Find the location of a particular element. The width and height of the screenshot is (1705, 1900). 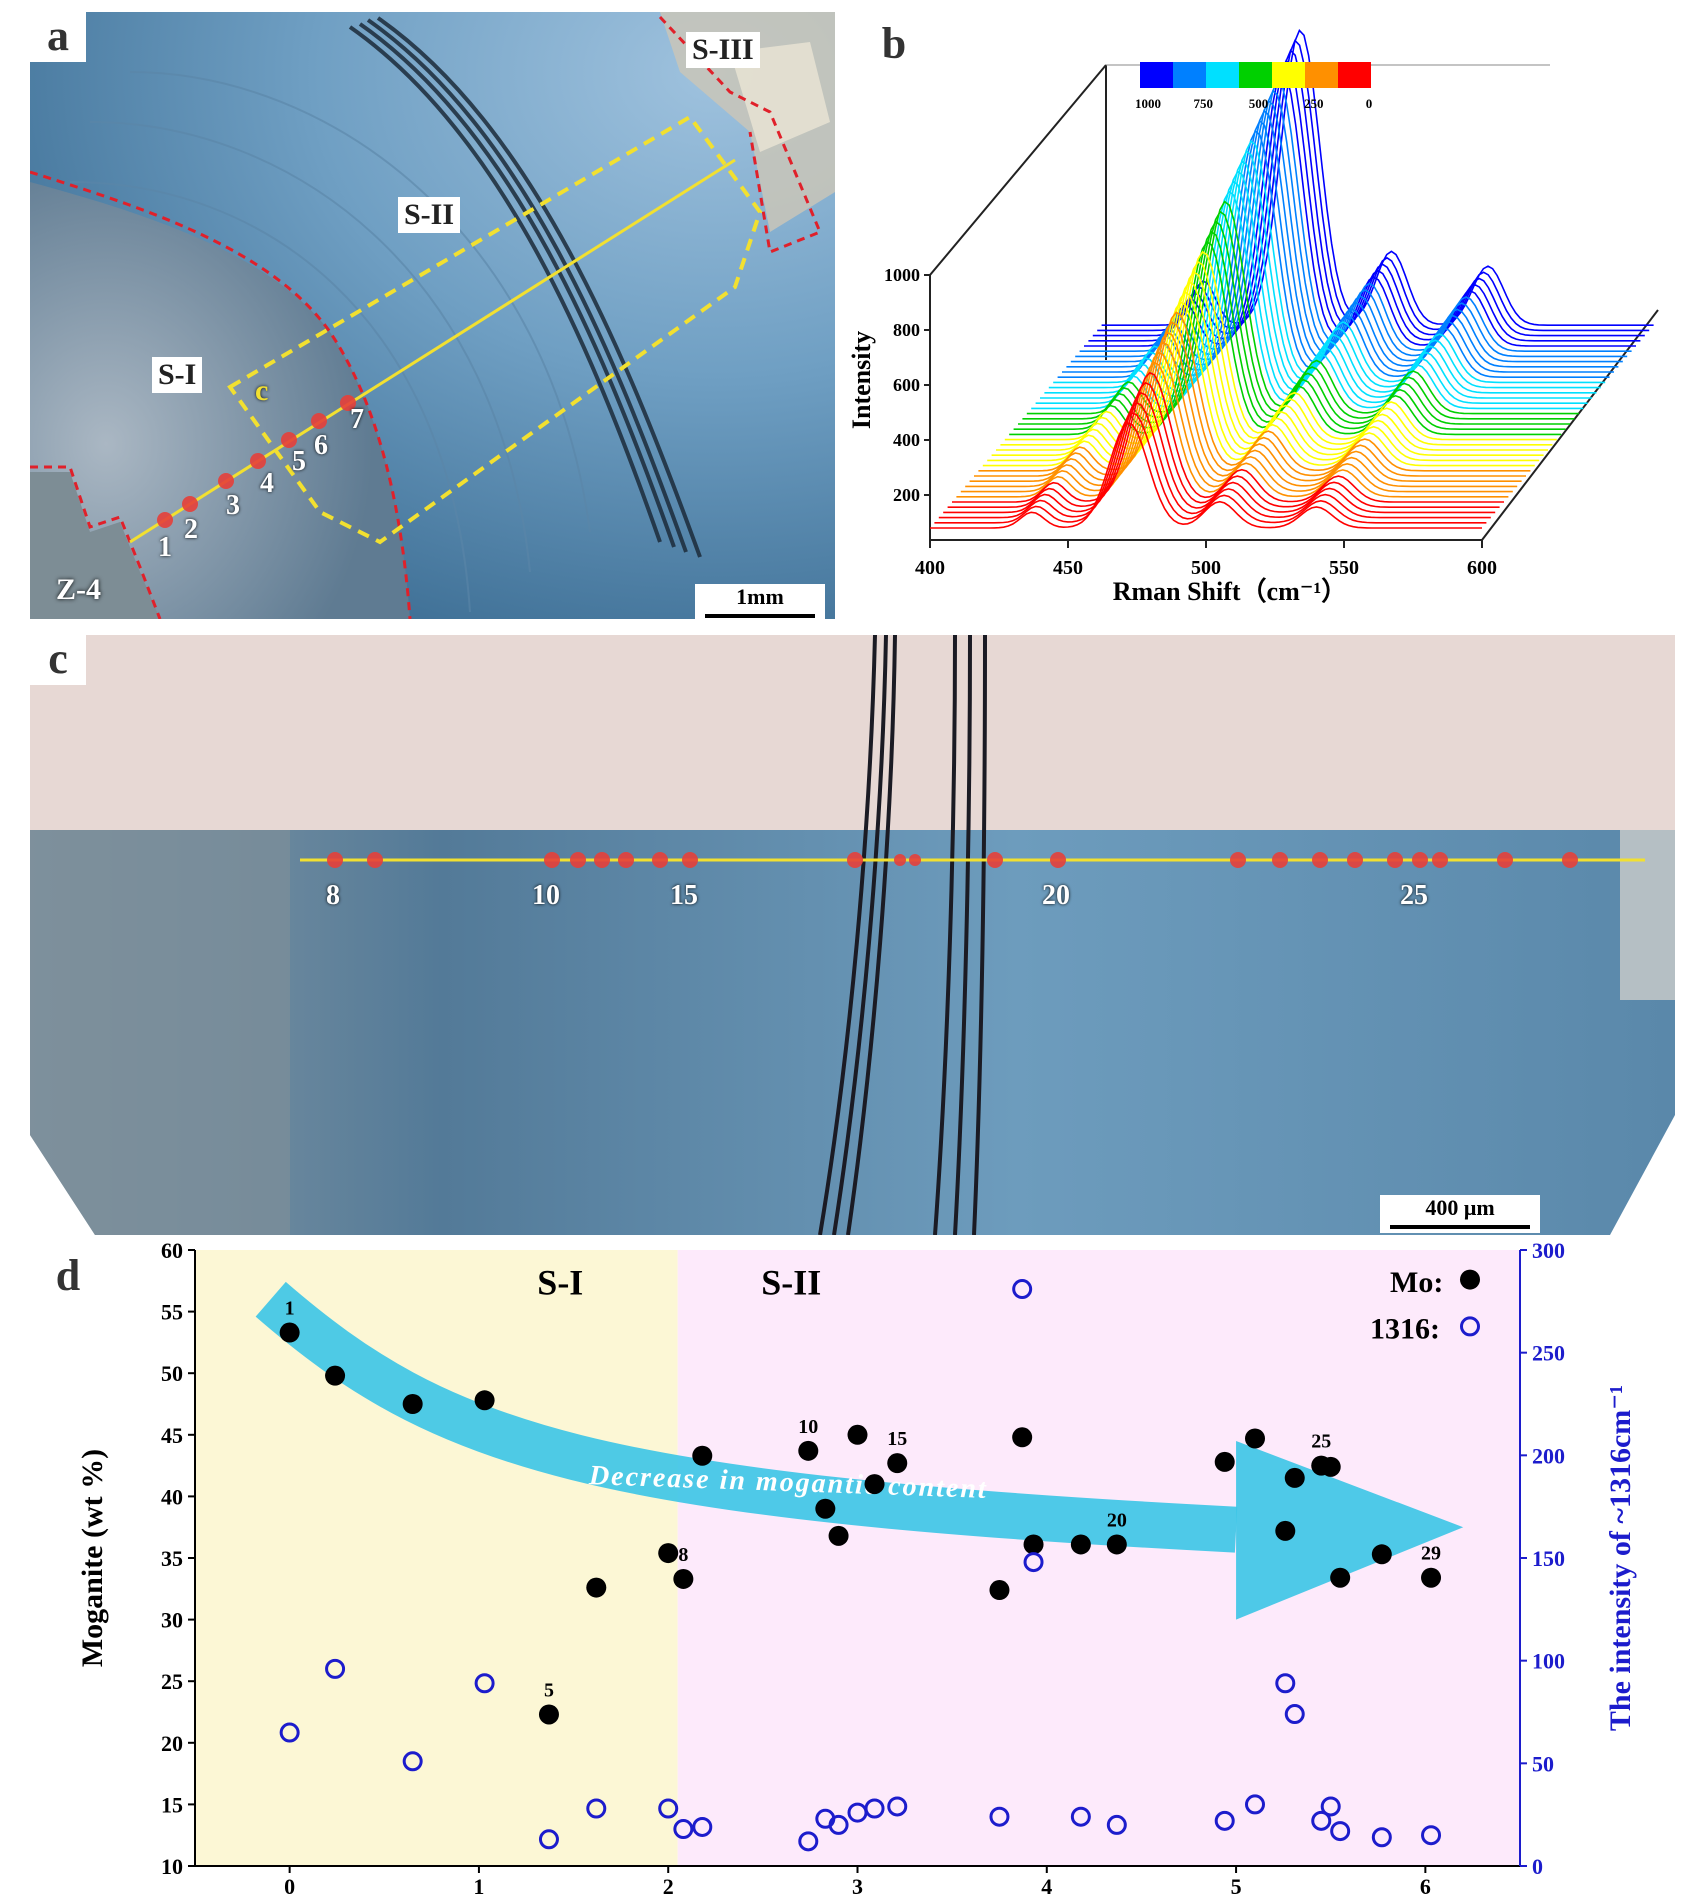

legend-1316-label: 1316: is located at coordinates (1405, 1329).